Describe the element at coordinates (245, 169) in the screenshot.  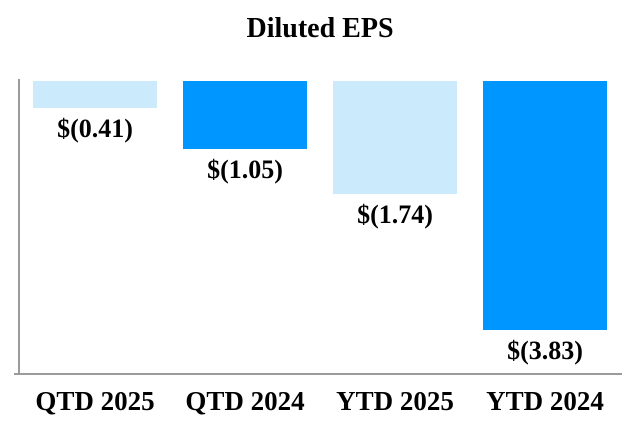
I see `bar-value-label-qtd-2024: $(1.05)` at that location.